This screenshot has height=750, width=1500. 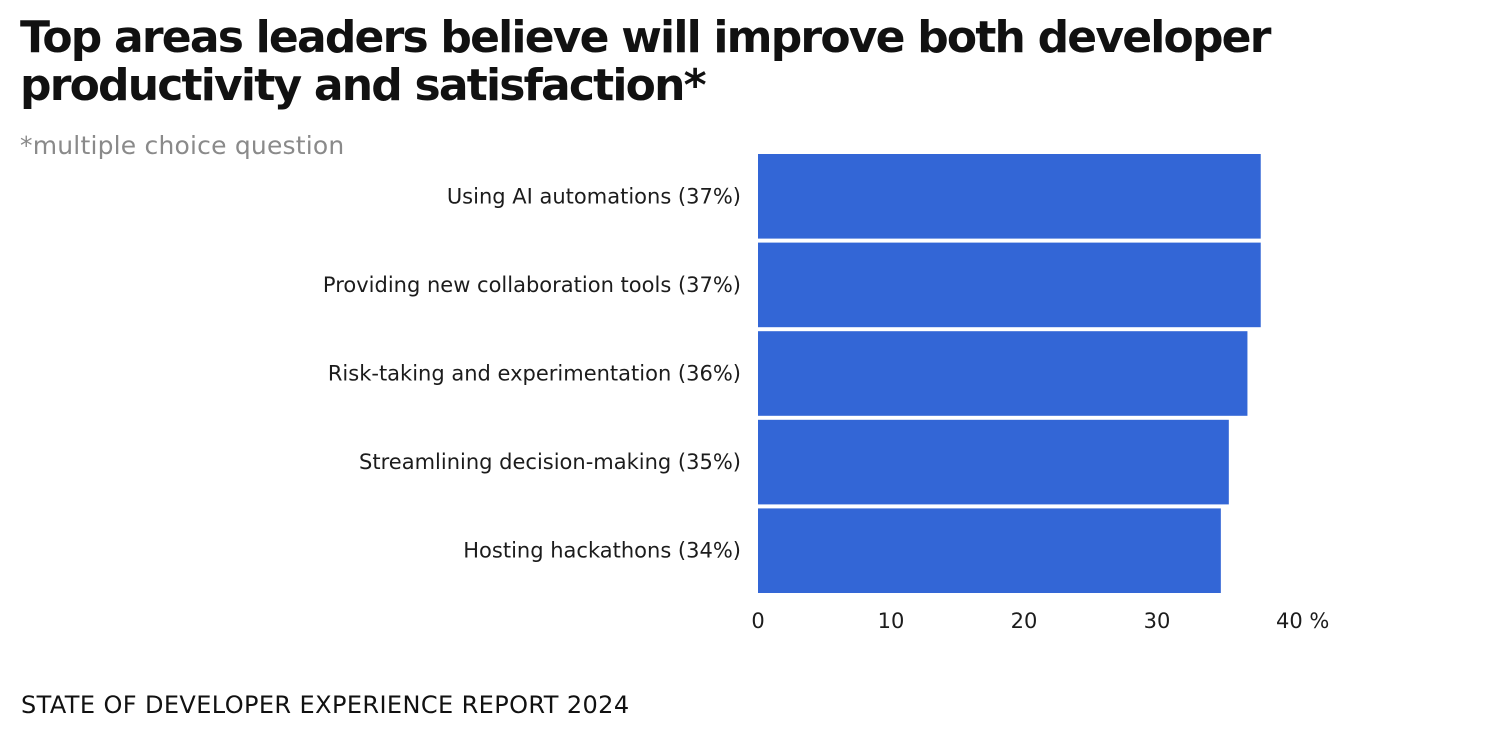 I want to click on category-label: Hosting hackathons (34%), so click(x=602, y=551).